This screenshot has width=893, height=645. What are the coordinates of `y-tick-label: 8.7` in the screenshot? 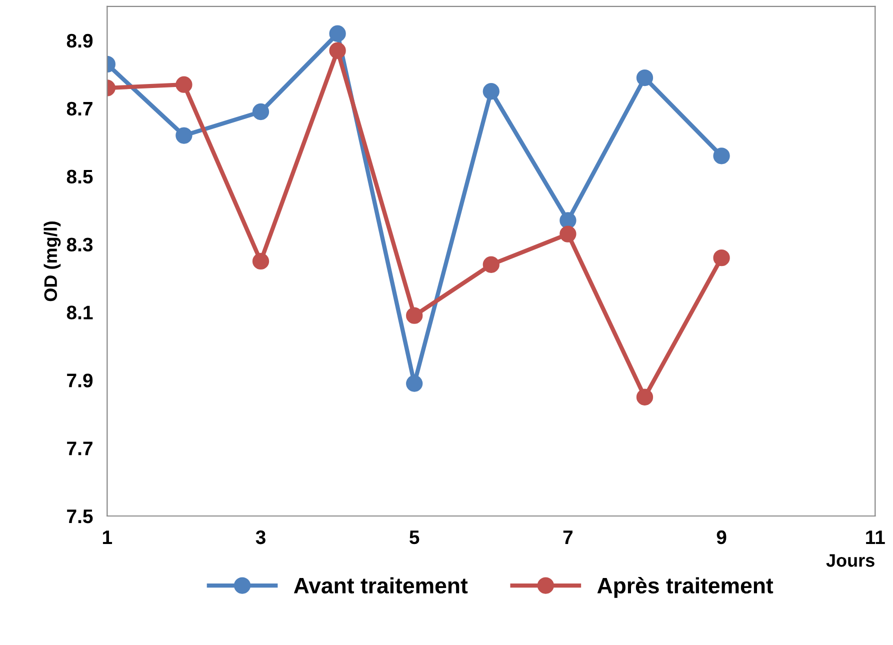 It's located at (79, 109).